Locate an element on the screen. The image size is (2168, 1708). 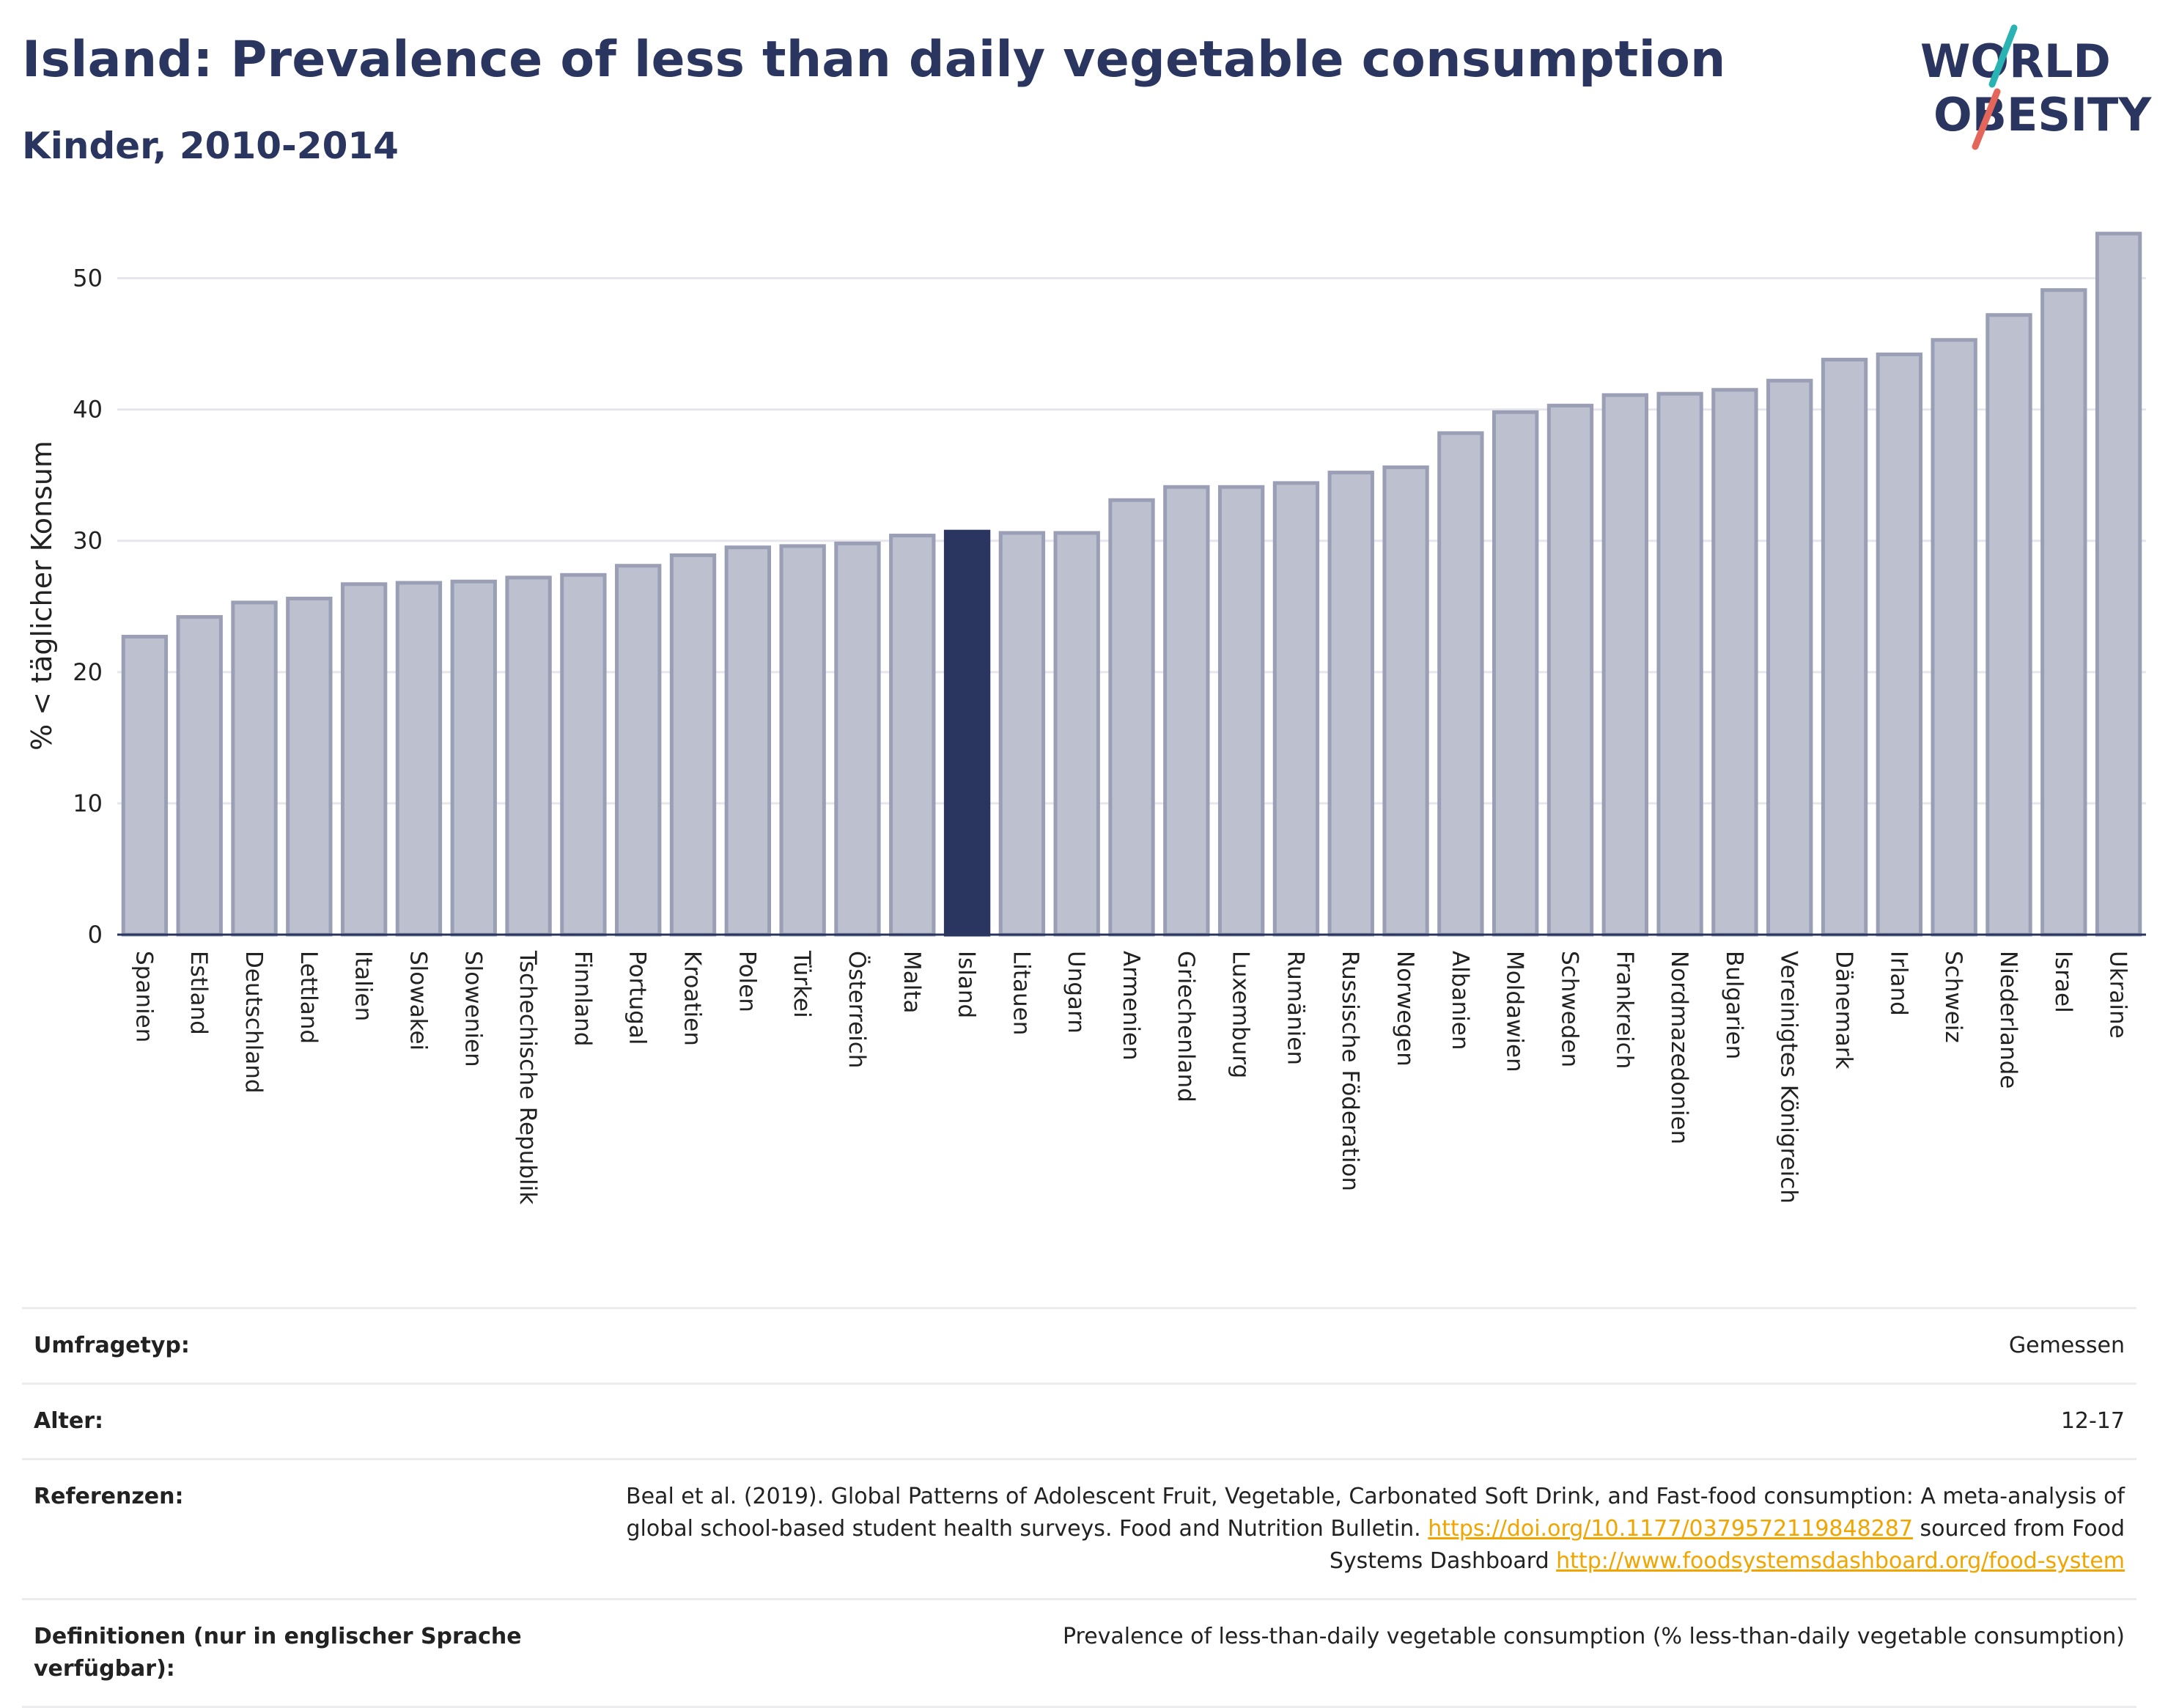
chart-subtitle: Kinder, 2010-2014 is located at coordinates (210, 146).